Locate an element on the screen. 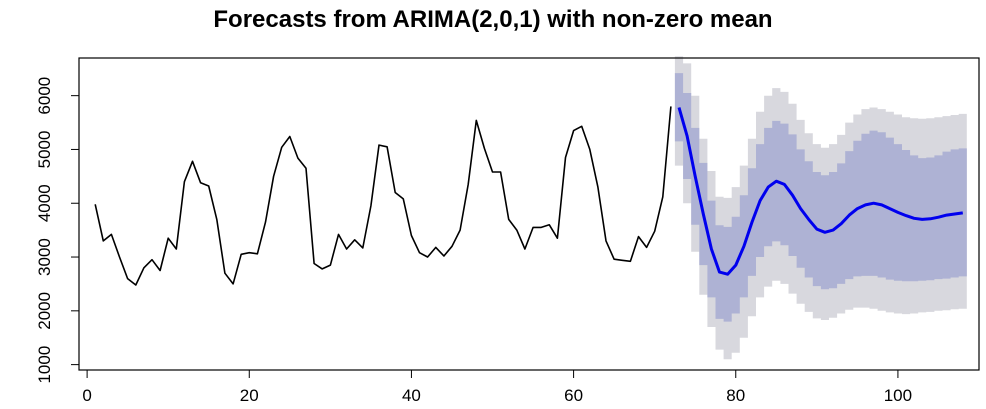 The image size is (986, 409). y-tick-label: 4000 is located at coordinates (44, 203).